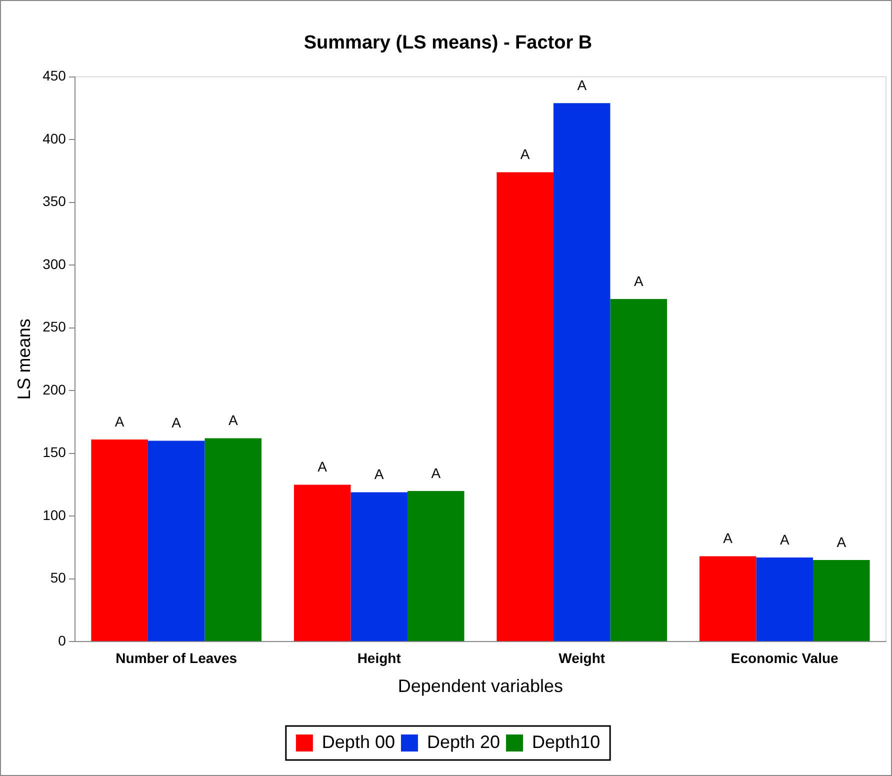 Image resolution: width=892 pixels, height=776 pixels. Describe the element at coordinates (62, 640) in the screenshot. I see `y-tick-label: 0` at that location.